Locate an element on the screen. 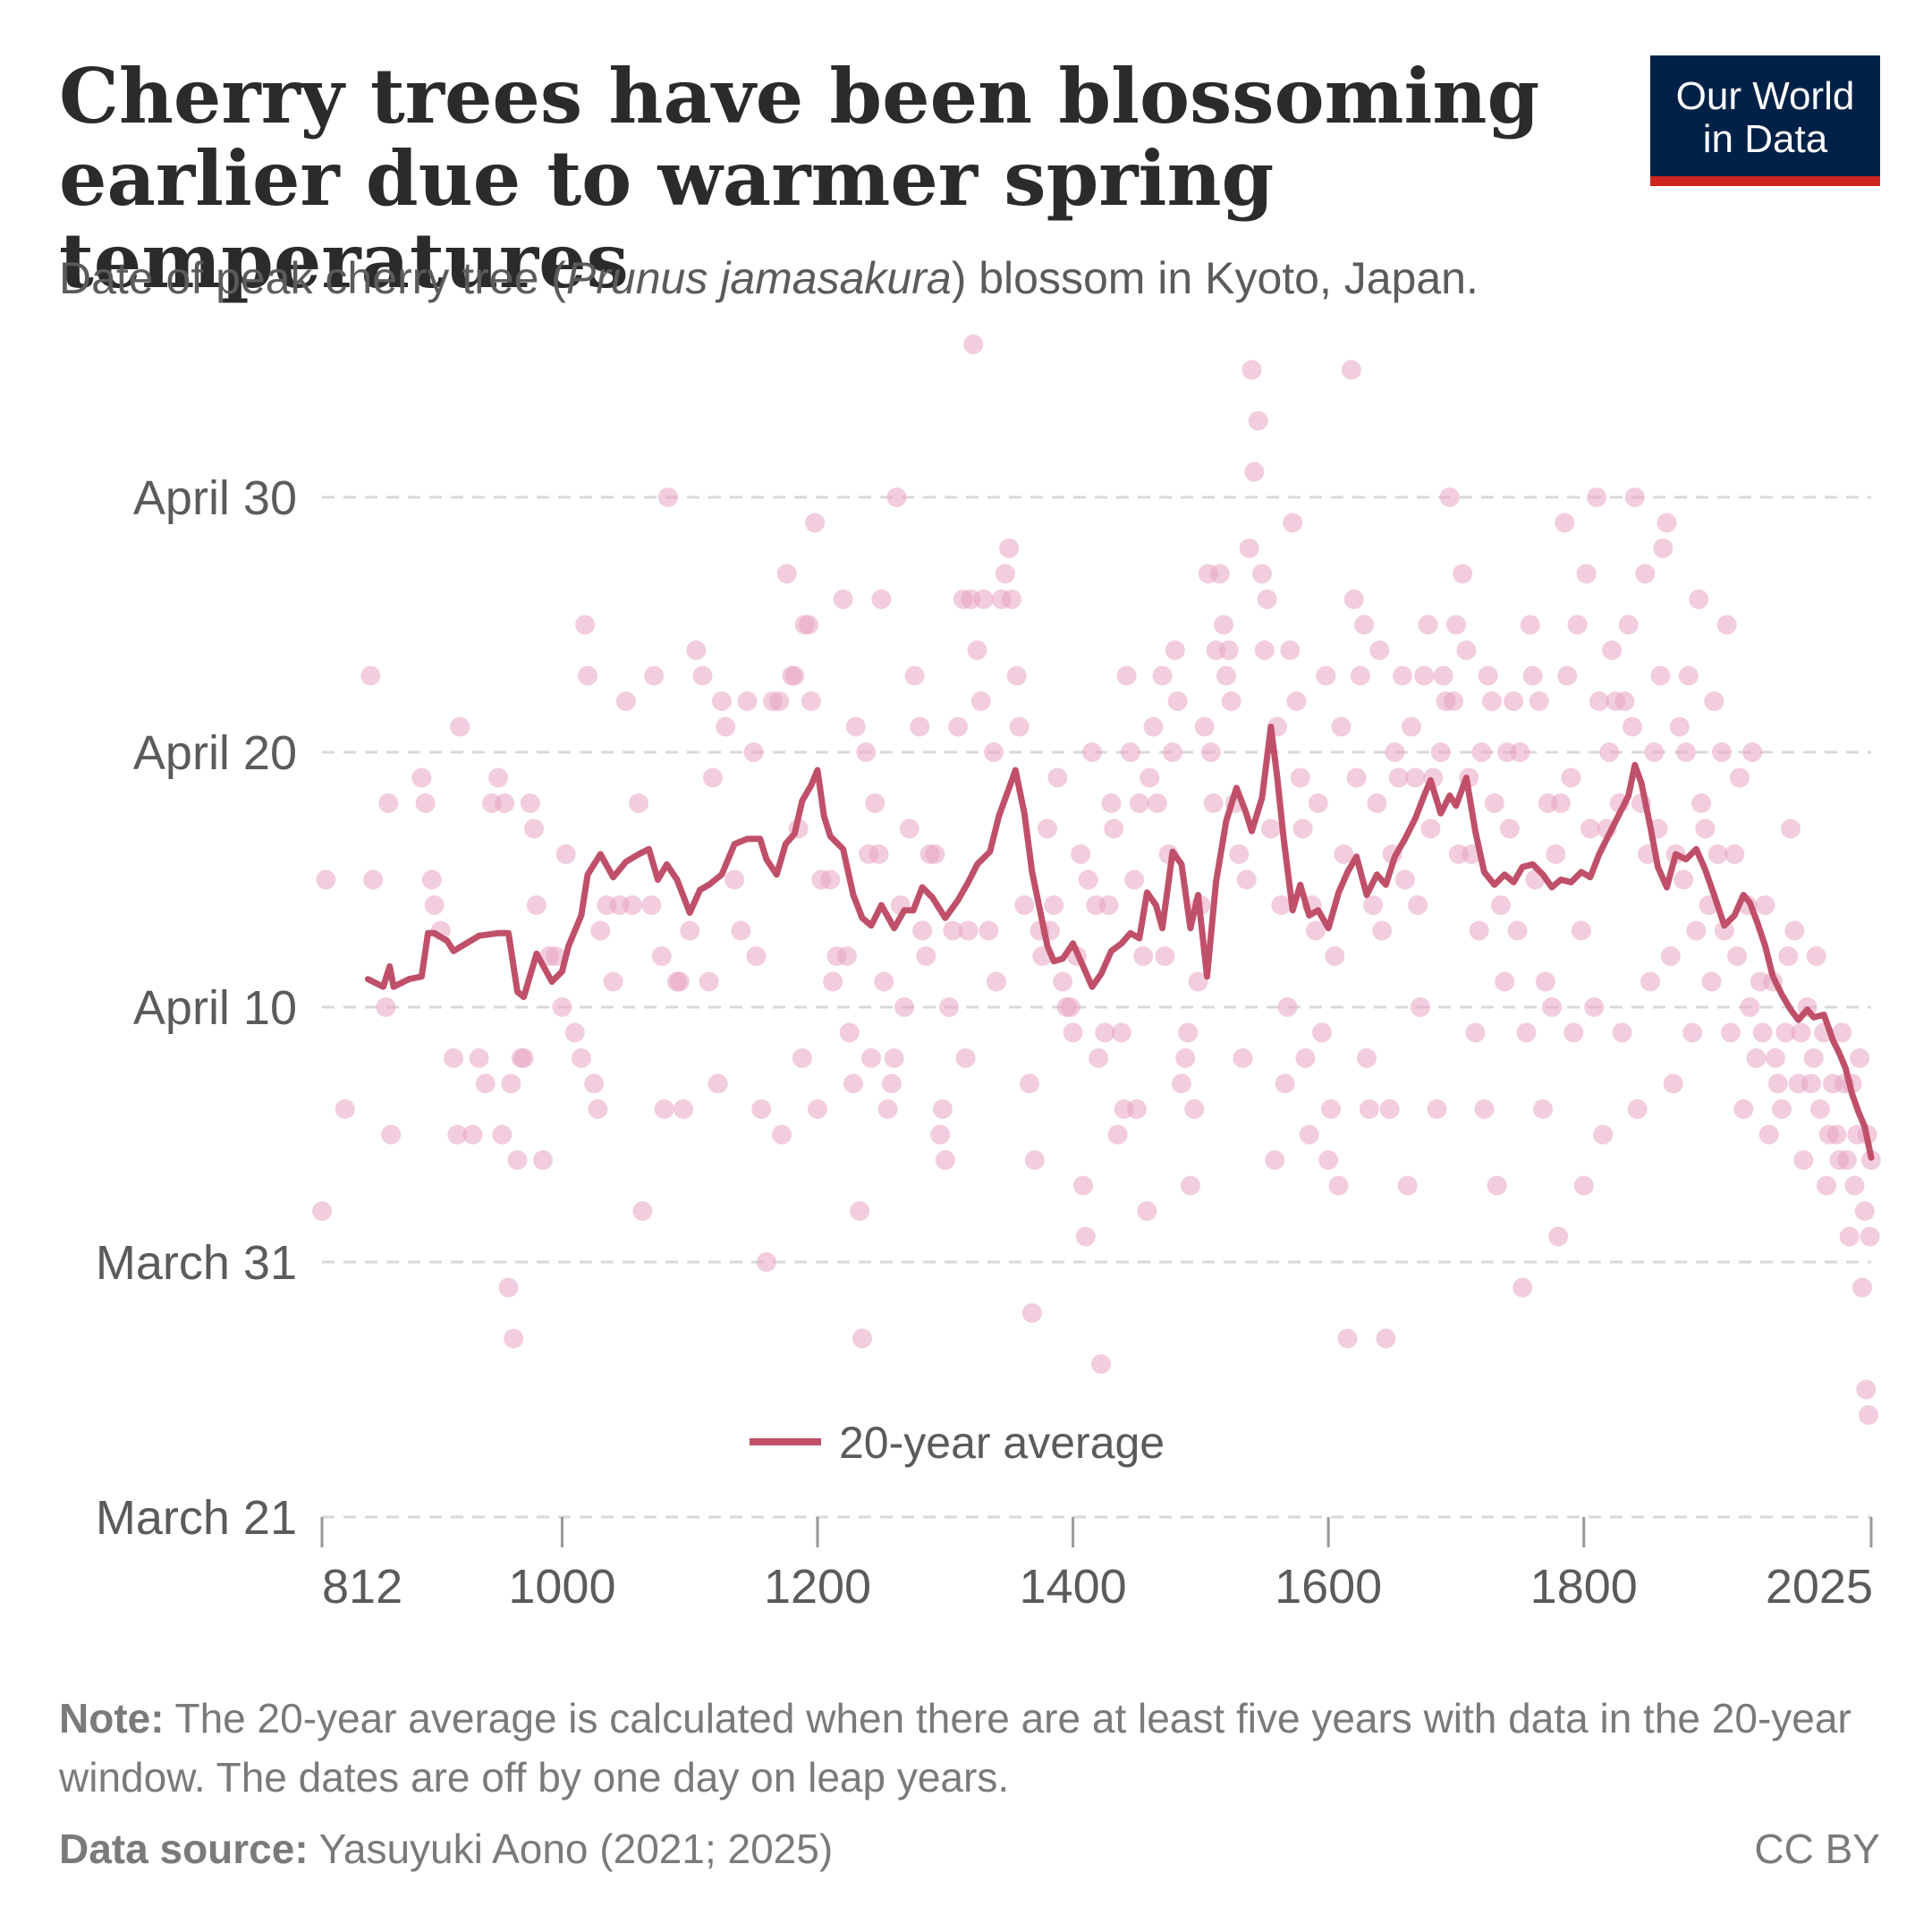  logo-line-2: in Data is located at coordinates (1765, 139).